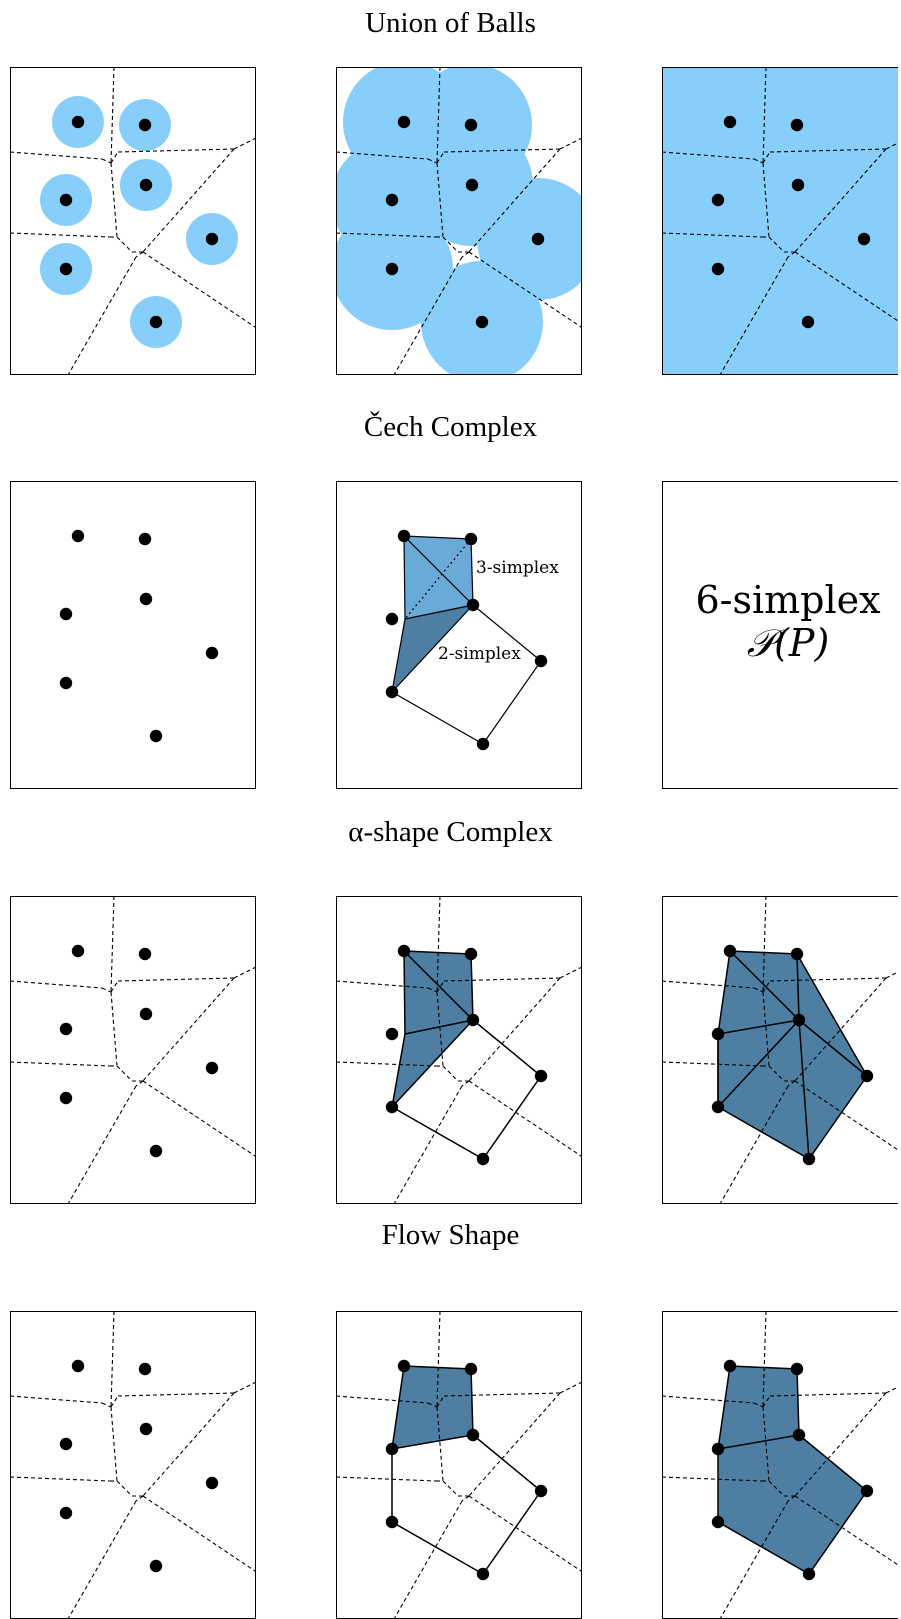 The height and width of the screenshot is (1619, 901). I want to click on cech-panel-points, so click(133, 635).